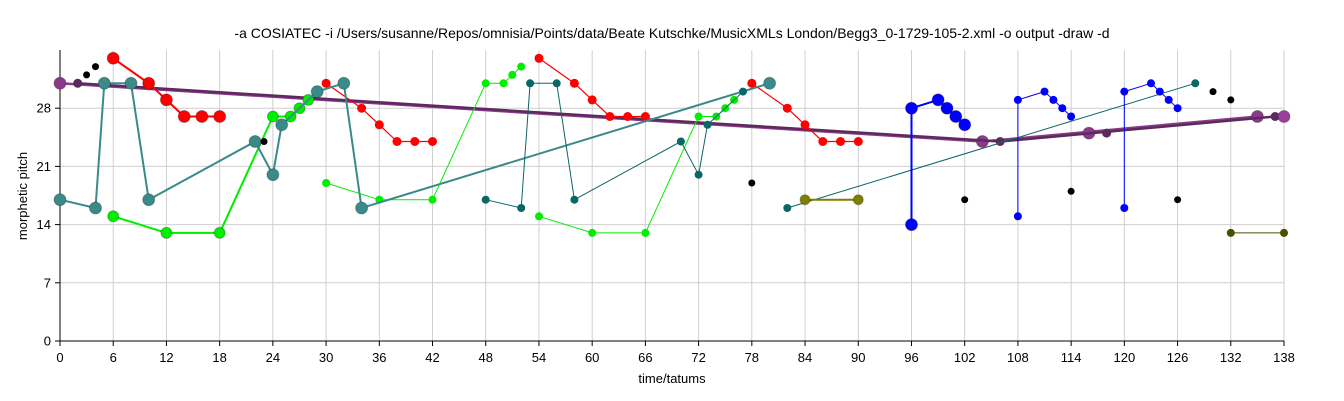 Image resolution: width=1344 pixels, height=401 pixels. Describe the element at coordinates (44, 166) in the screenshot. I see `y-tick-label: 21` at that location.